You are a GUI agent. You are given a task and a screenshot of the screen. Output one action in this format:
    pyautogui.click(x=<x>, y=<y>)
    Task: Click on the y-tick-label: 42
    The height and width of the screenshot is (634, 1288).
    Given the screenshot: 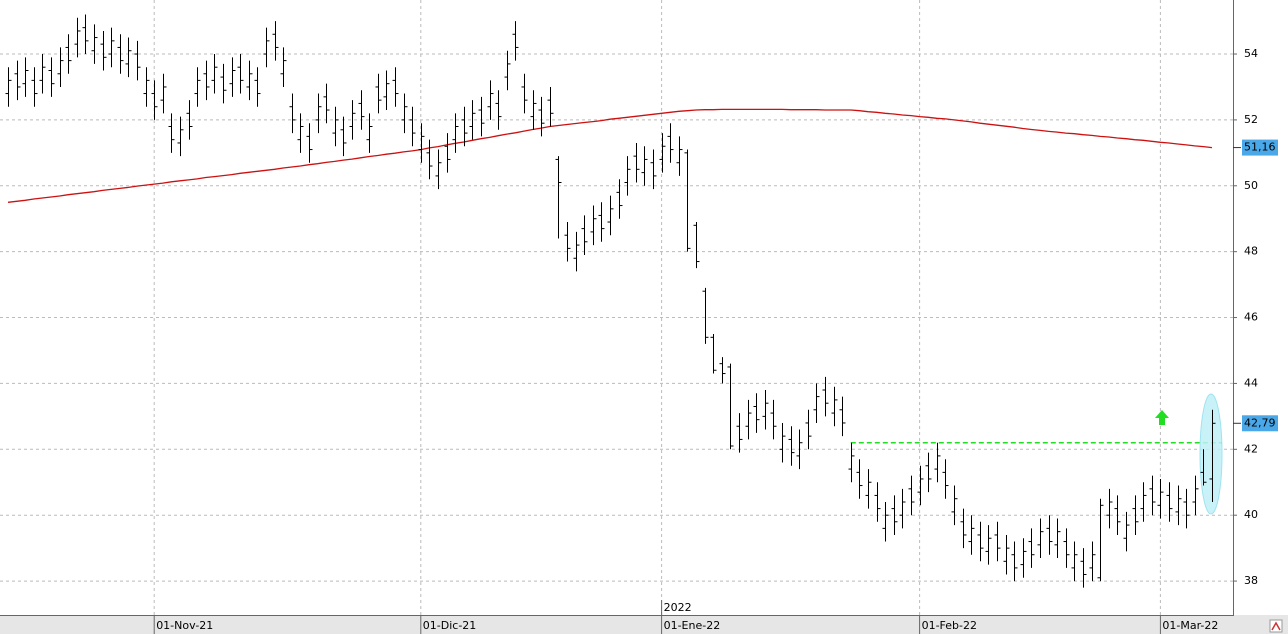 What is the action you would take?
    pyautogui.click(x=1251, y=448)
    